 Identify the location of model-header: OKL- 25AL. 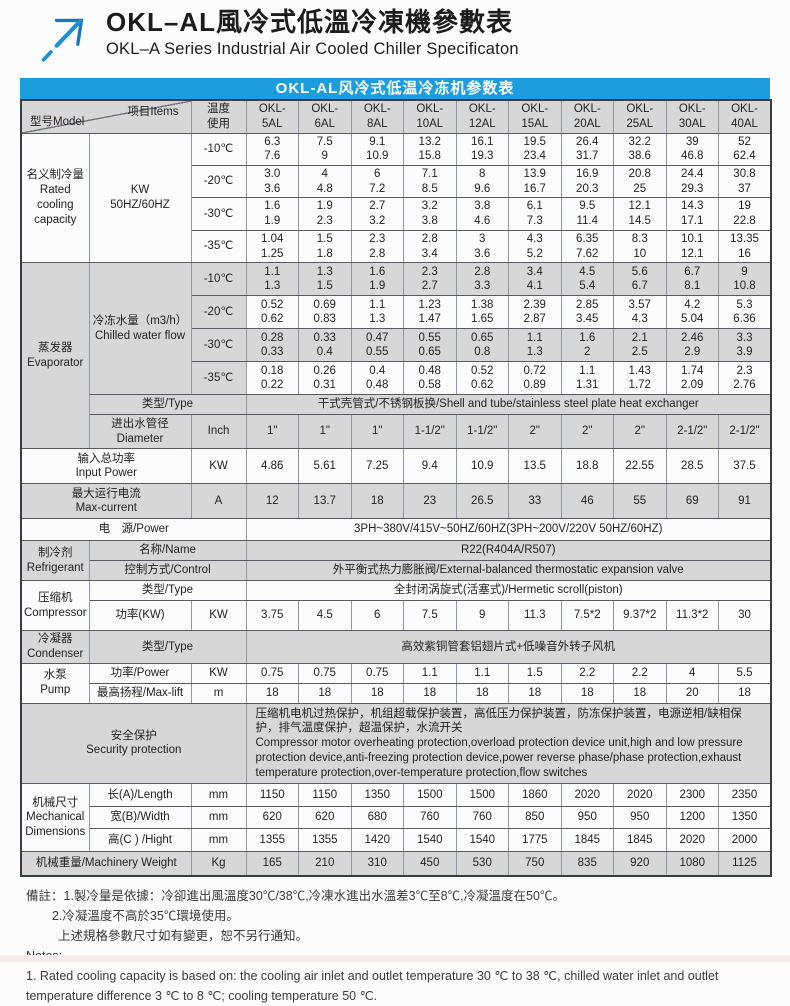
(640, 116).